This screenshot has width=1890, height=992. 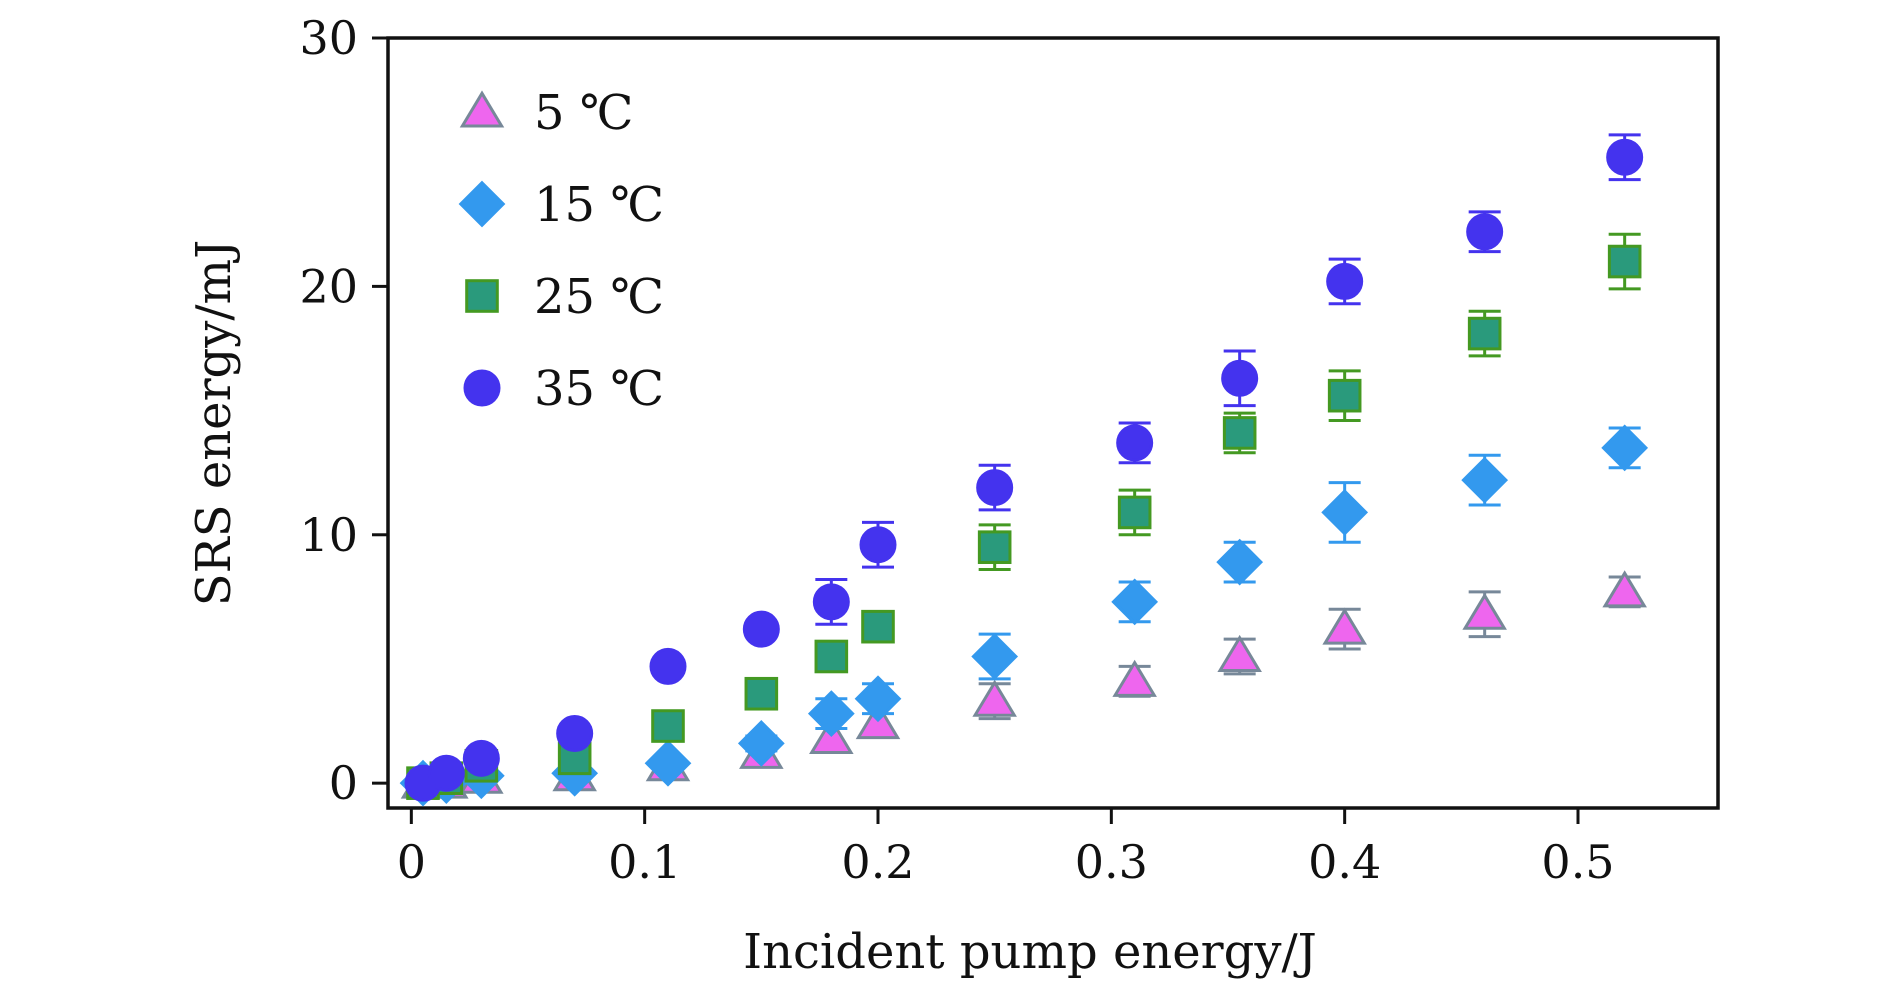 What do you see at coordinates (644, 862) in the screenshot?
I see `x-tick-label: 0.1` at bounding box center [644, 862].